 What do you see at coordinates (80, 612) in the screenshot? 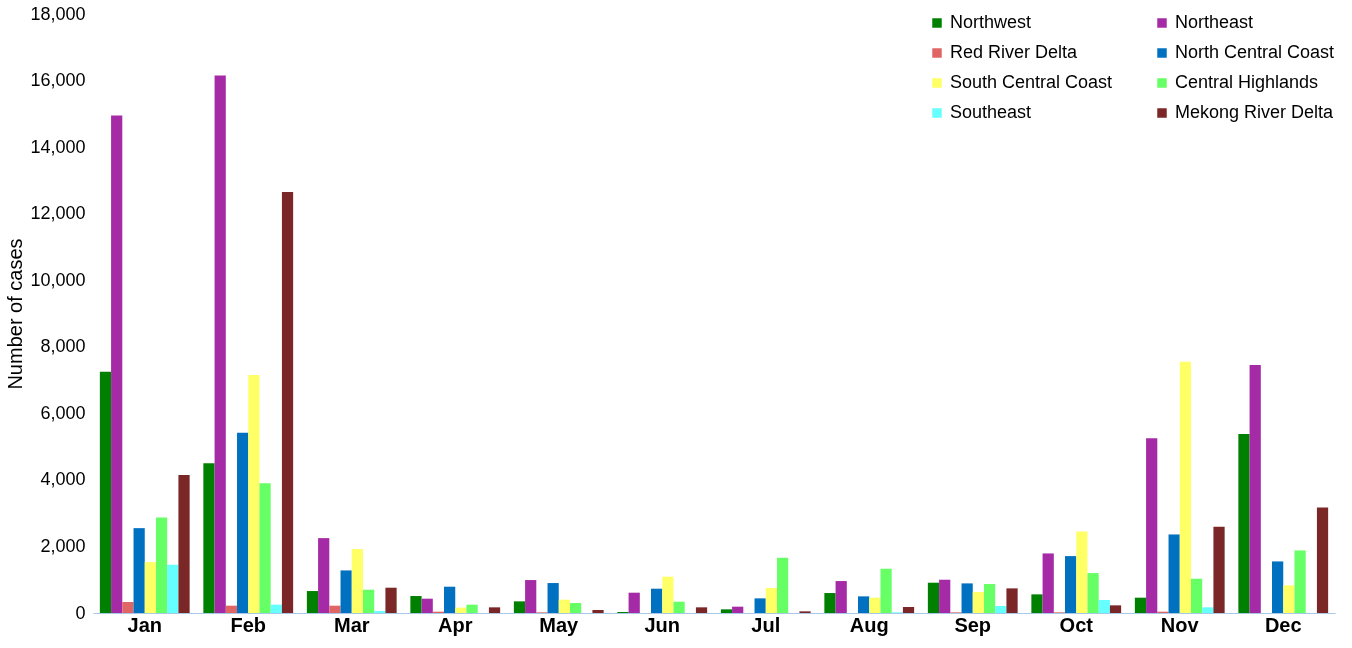
I see `y-tick-label: 0` at bounding box center [80, 612].